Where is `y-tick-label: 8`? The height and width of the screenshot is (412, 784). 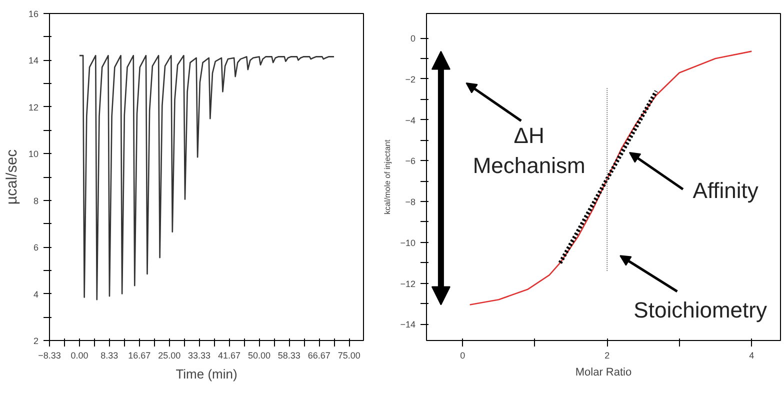 y-tick-label: 8 is located at coordinates (36, 201).